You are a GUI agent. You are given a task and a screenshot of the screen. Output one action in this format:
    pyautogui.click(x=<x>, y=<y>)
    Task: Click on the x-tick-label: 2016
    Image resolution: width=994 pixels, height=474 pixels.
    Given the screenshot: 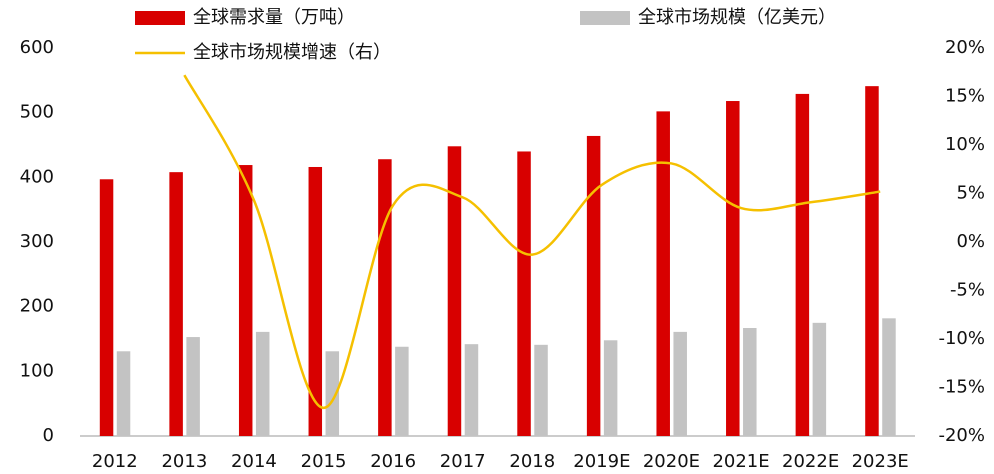 What is the action you would take?
    pyautogui.click(x=393, y=461)
    